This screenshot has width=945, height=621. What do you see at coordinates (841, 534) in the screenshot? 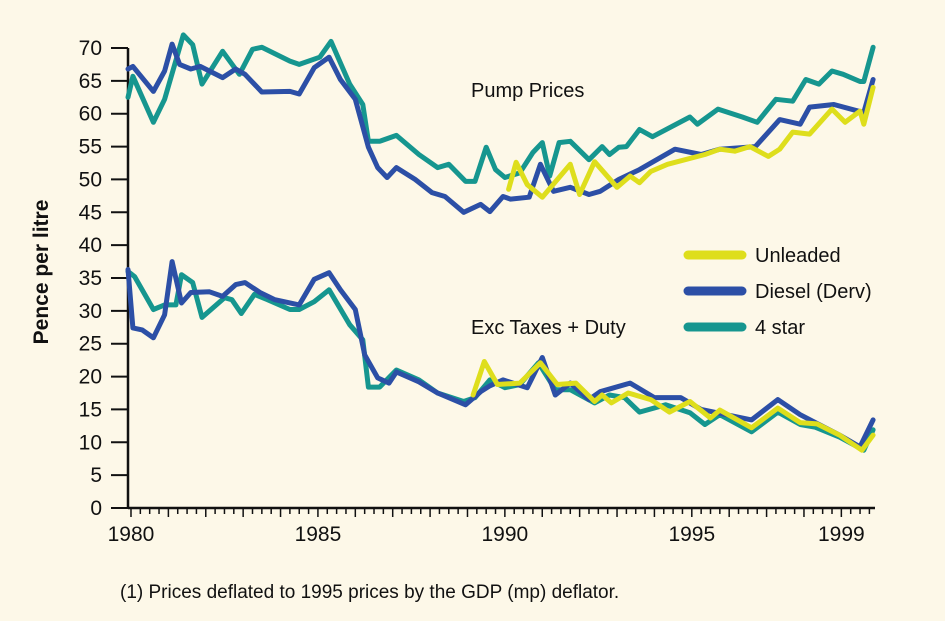
I see `x-tick-label: 1999` at bounding box center [841, 534].